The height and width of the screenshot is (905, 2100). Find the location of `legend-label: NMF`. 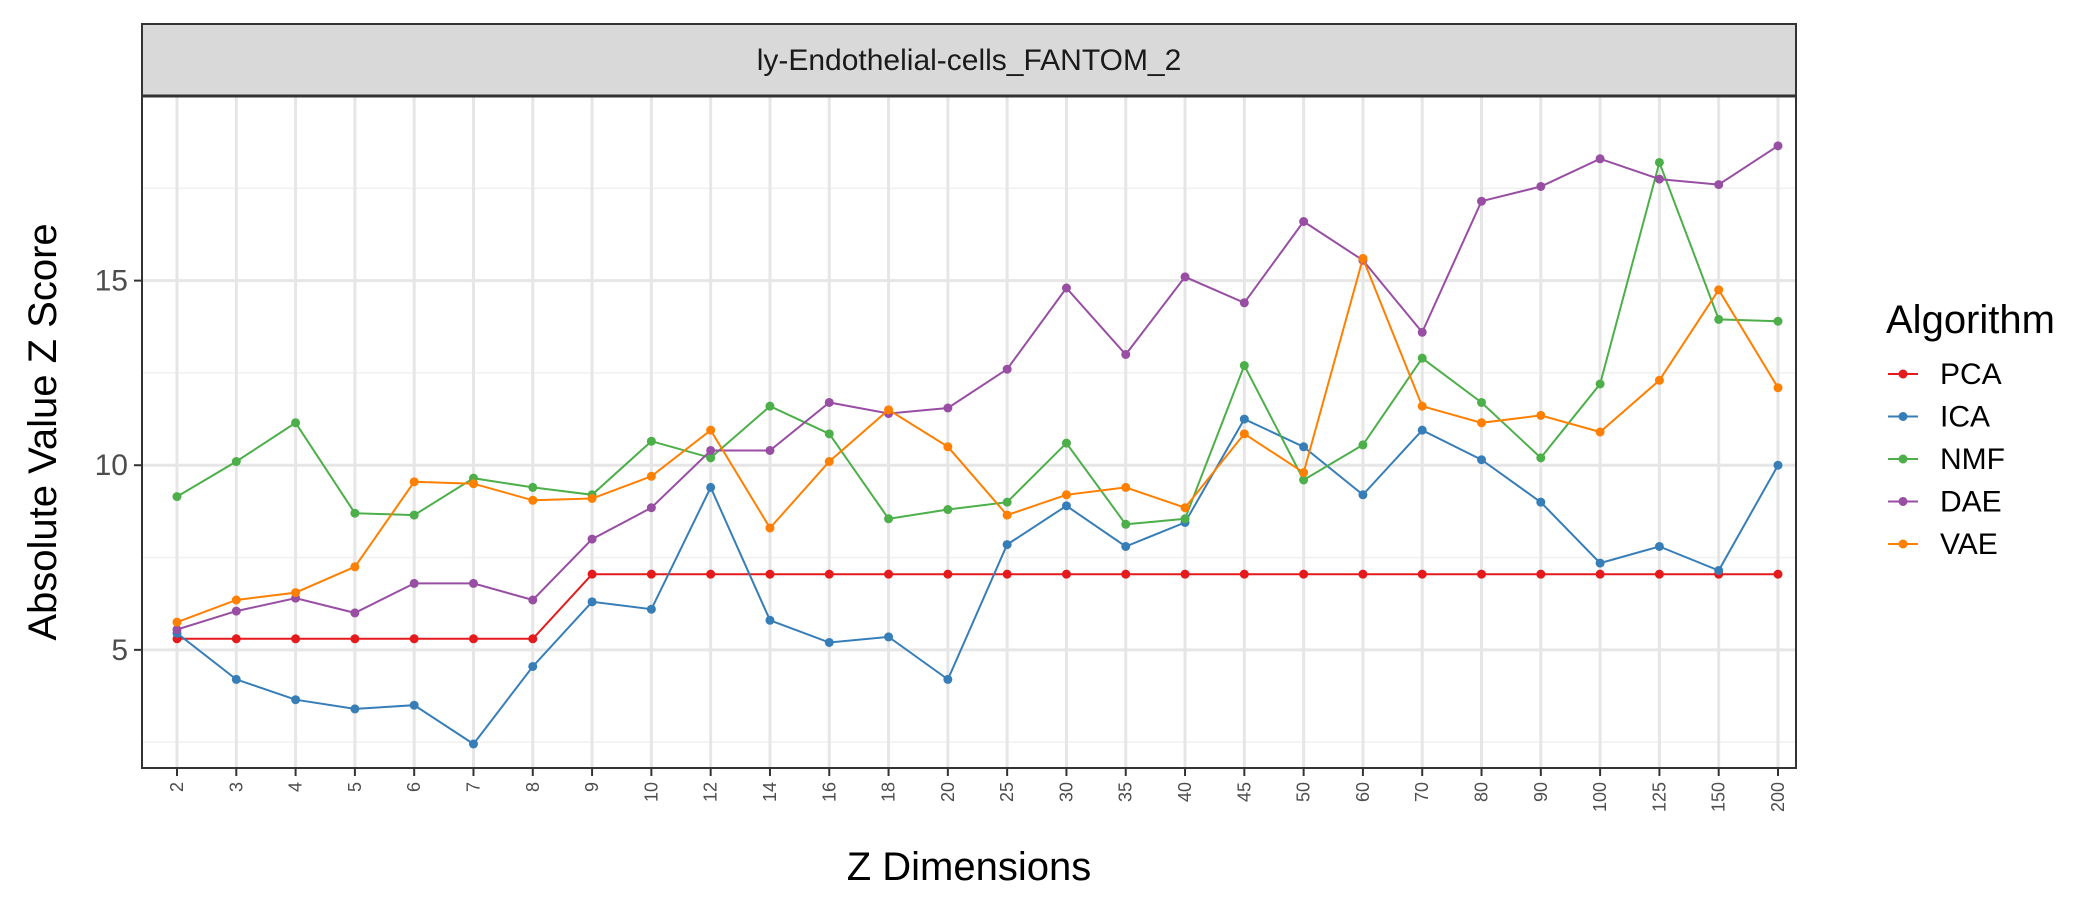

legend-label: NMF is located at coordinates (1972, 459).